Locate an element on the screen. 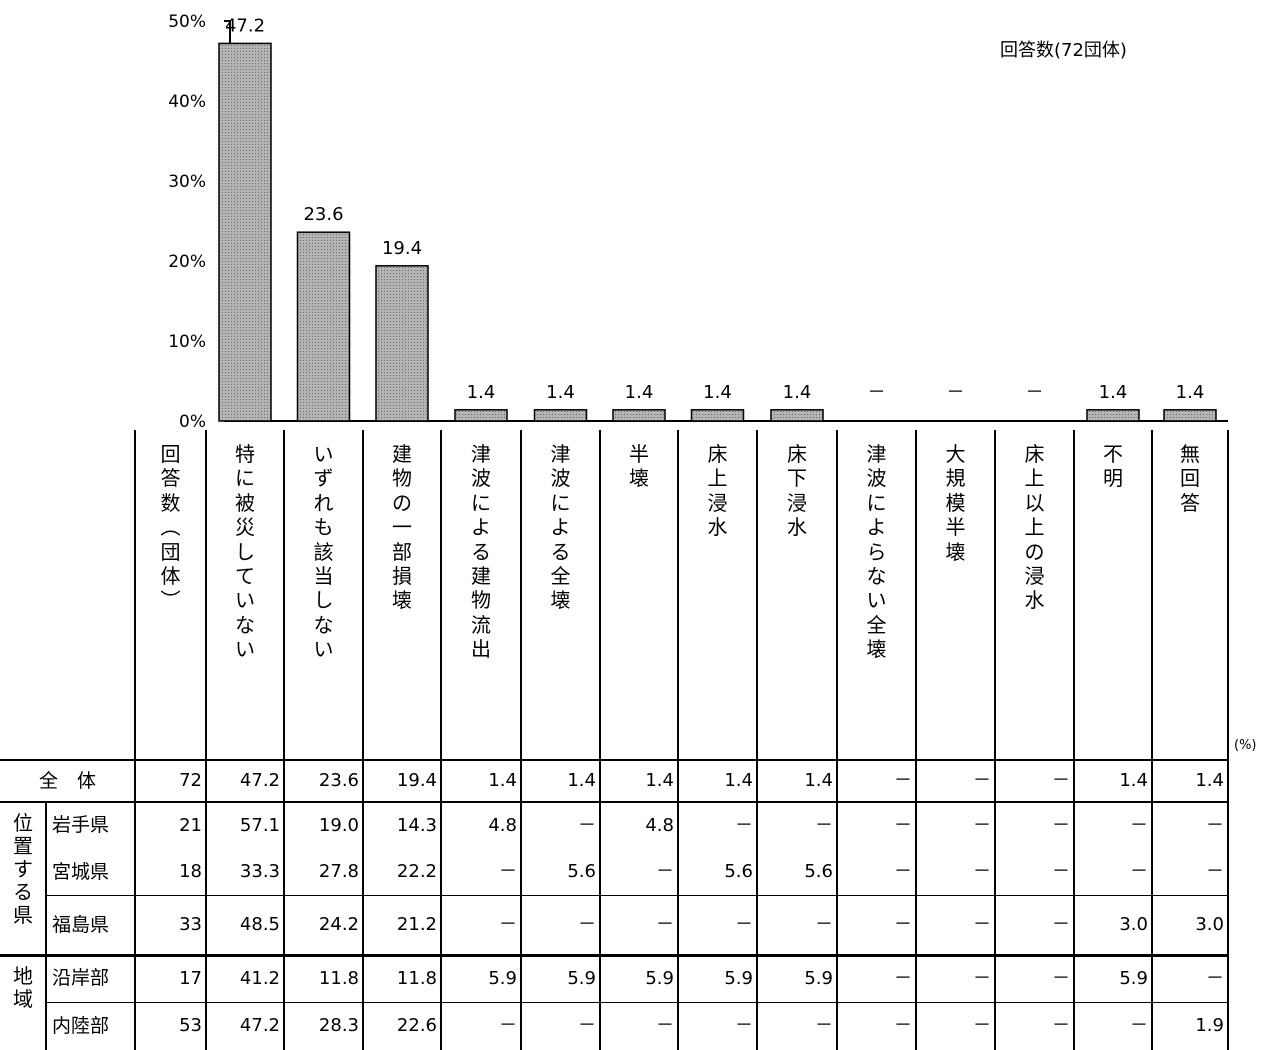 Image resolution: width=1264 pixels, height=1050 pixels. category-header: 大規模半壊 is located at coordinates (955, 600).